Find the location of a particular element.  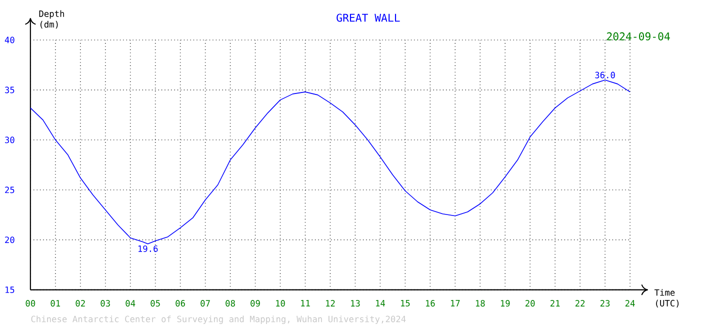

x-tick-label: 24 is located at coordinates (630, 303).